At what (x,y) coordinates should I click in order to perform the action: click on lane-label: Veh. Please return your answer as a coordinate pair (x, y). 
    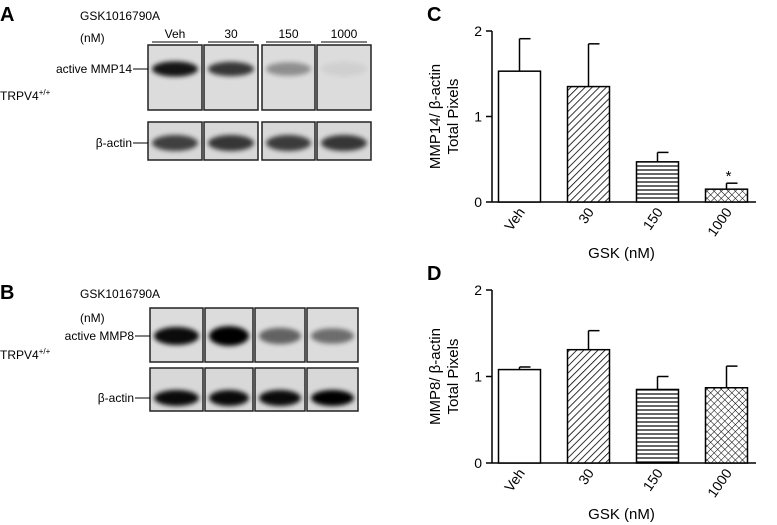
    Looking at the image, I should click on (175, 34).